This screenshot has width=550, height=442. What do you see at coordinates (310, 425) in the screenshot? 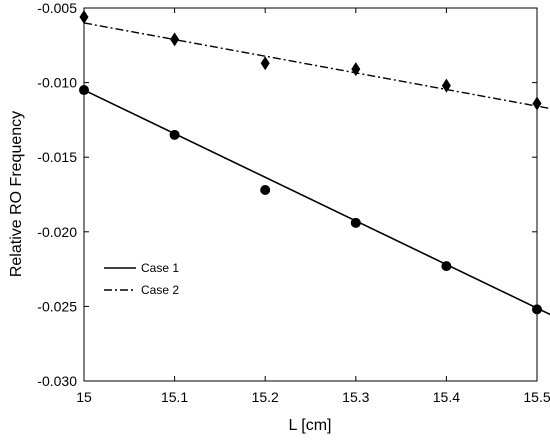
I see `x-axis-label: L [cm]` at bounding box center [310, 425].